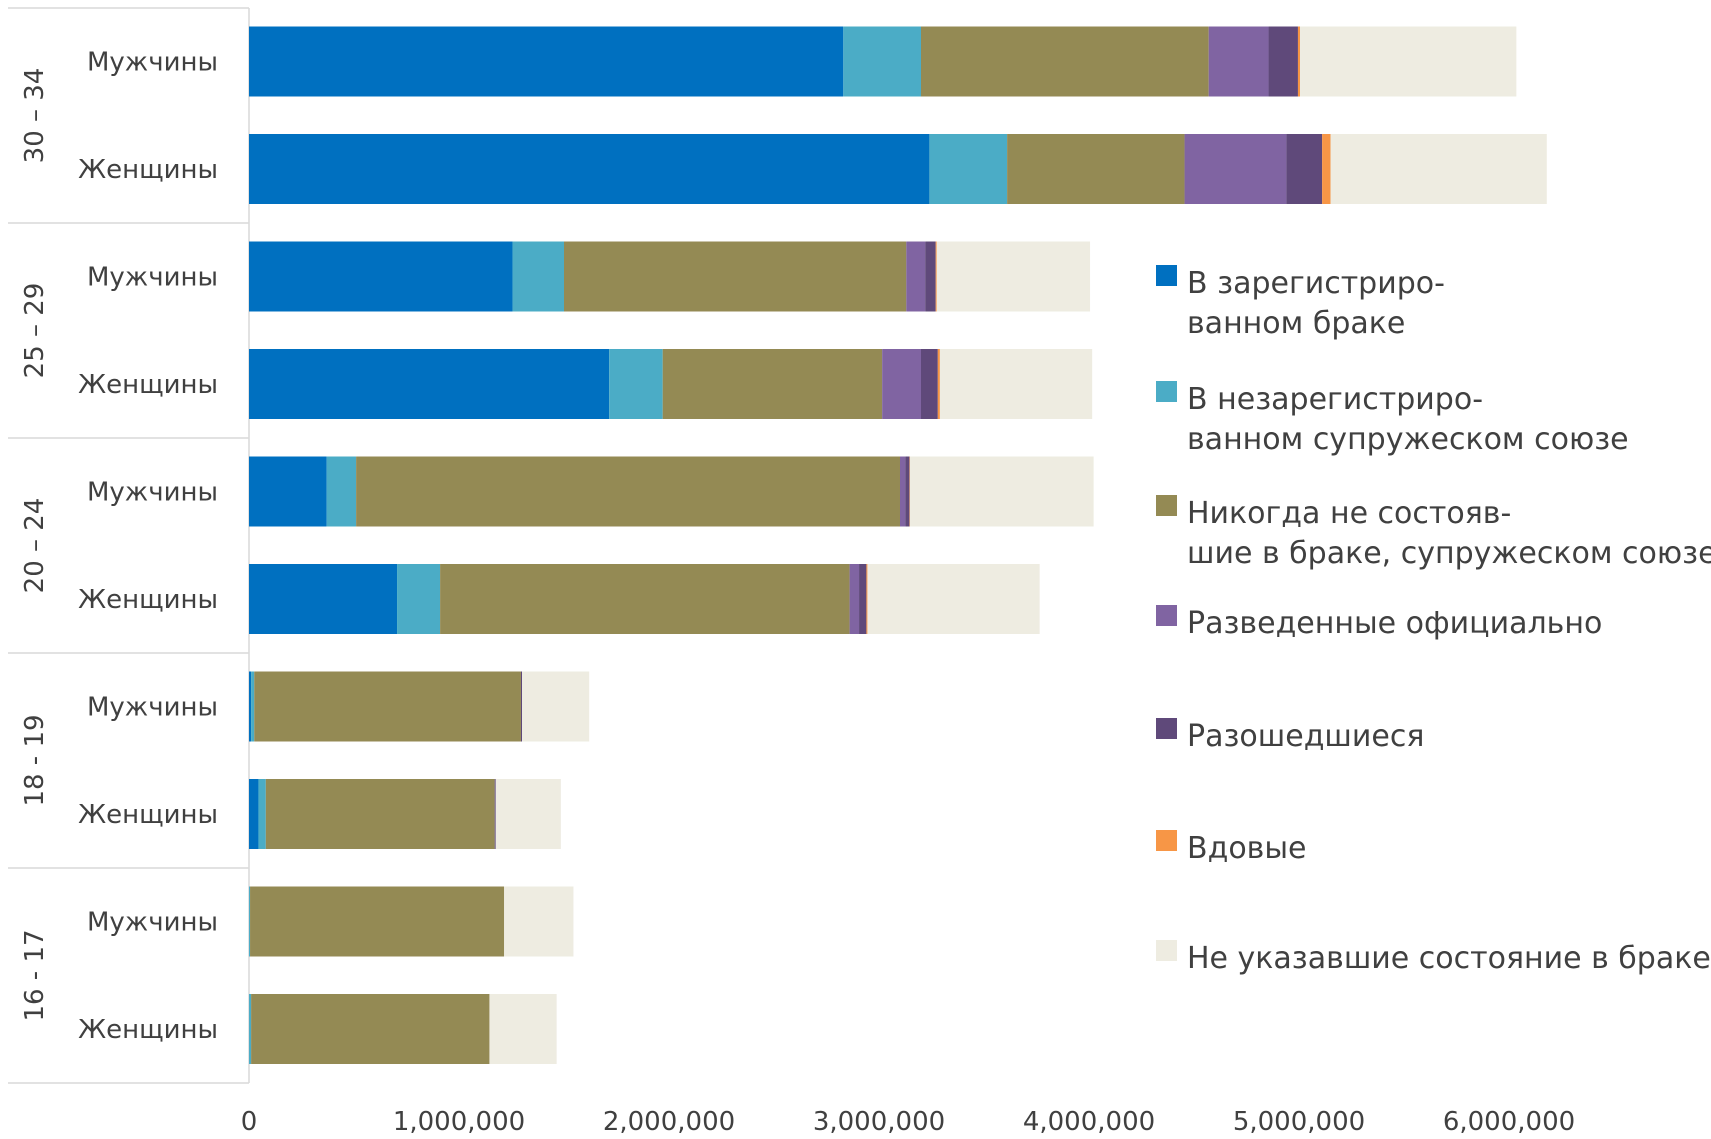  What do you see at coordinates (1089, 1122) in the screenshot?
I see `x-tick-label: 4,000,000` at bounding box center [1089, 1122].